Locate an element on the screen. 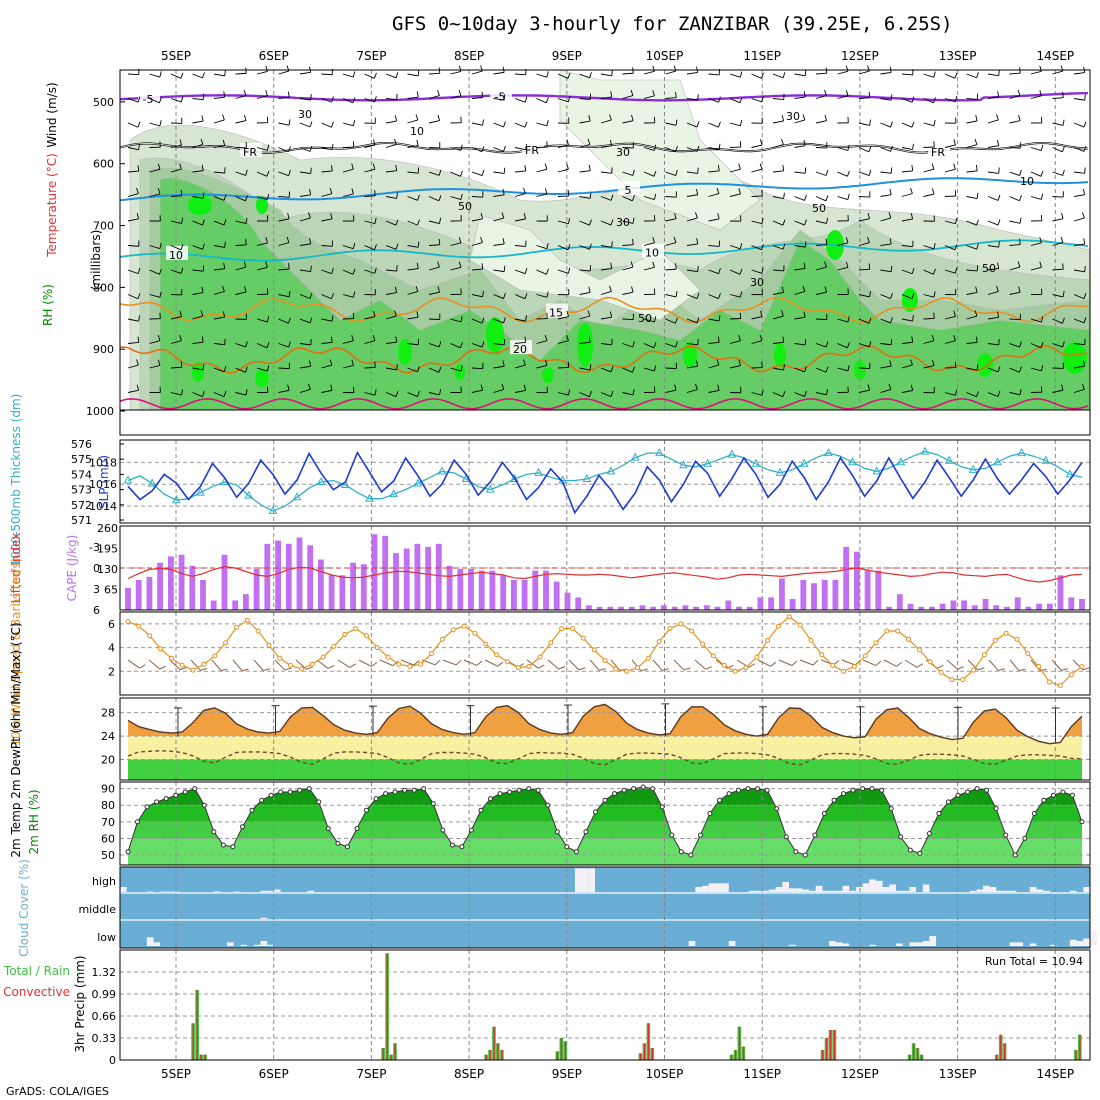 The height and width of the screenshot is (1100, 1100). thickness-marker is located at coordinates (1046, 459).